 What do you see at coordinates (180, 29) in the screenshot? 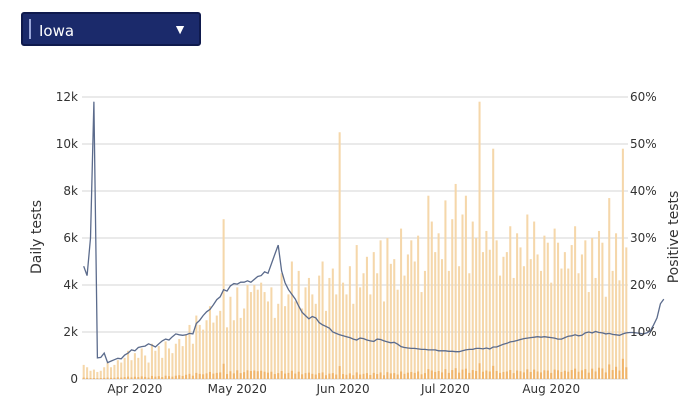
I see `chevron-down-icon: ▼` at bounding box center [180, 29].